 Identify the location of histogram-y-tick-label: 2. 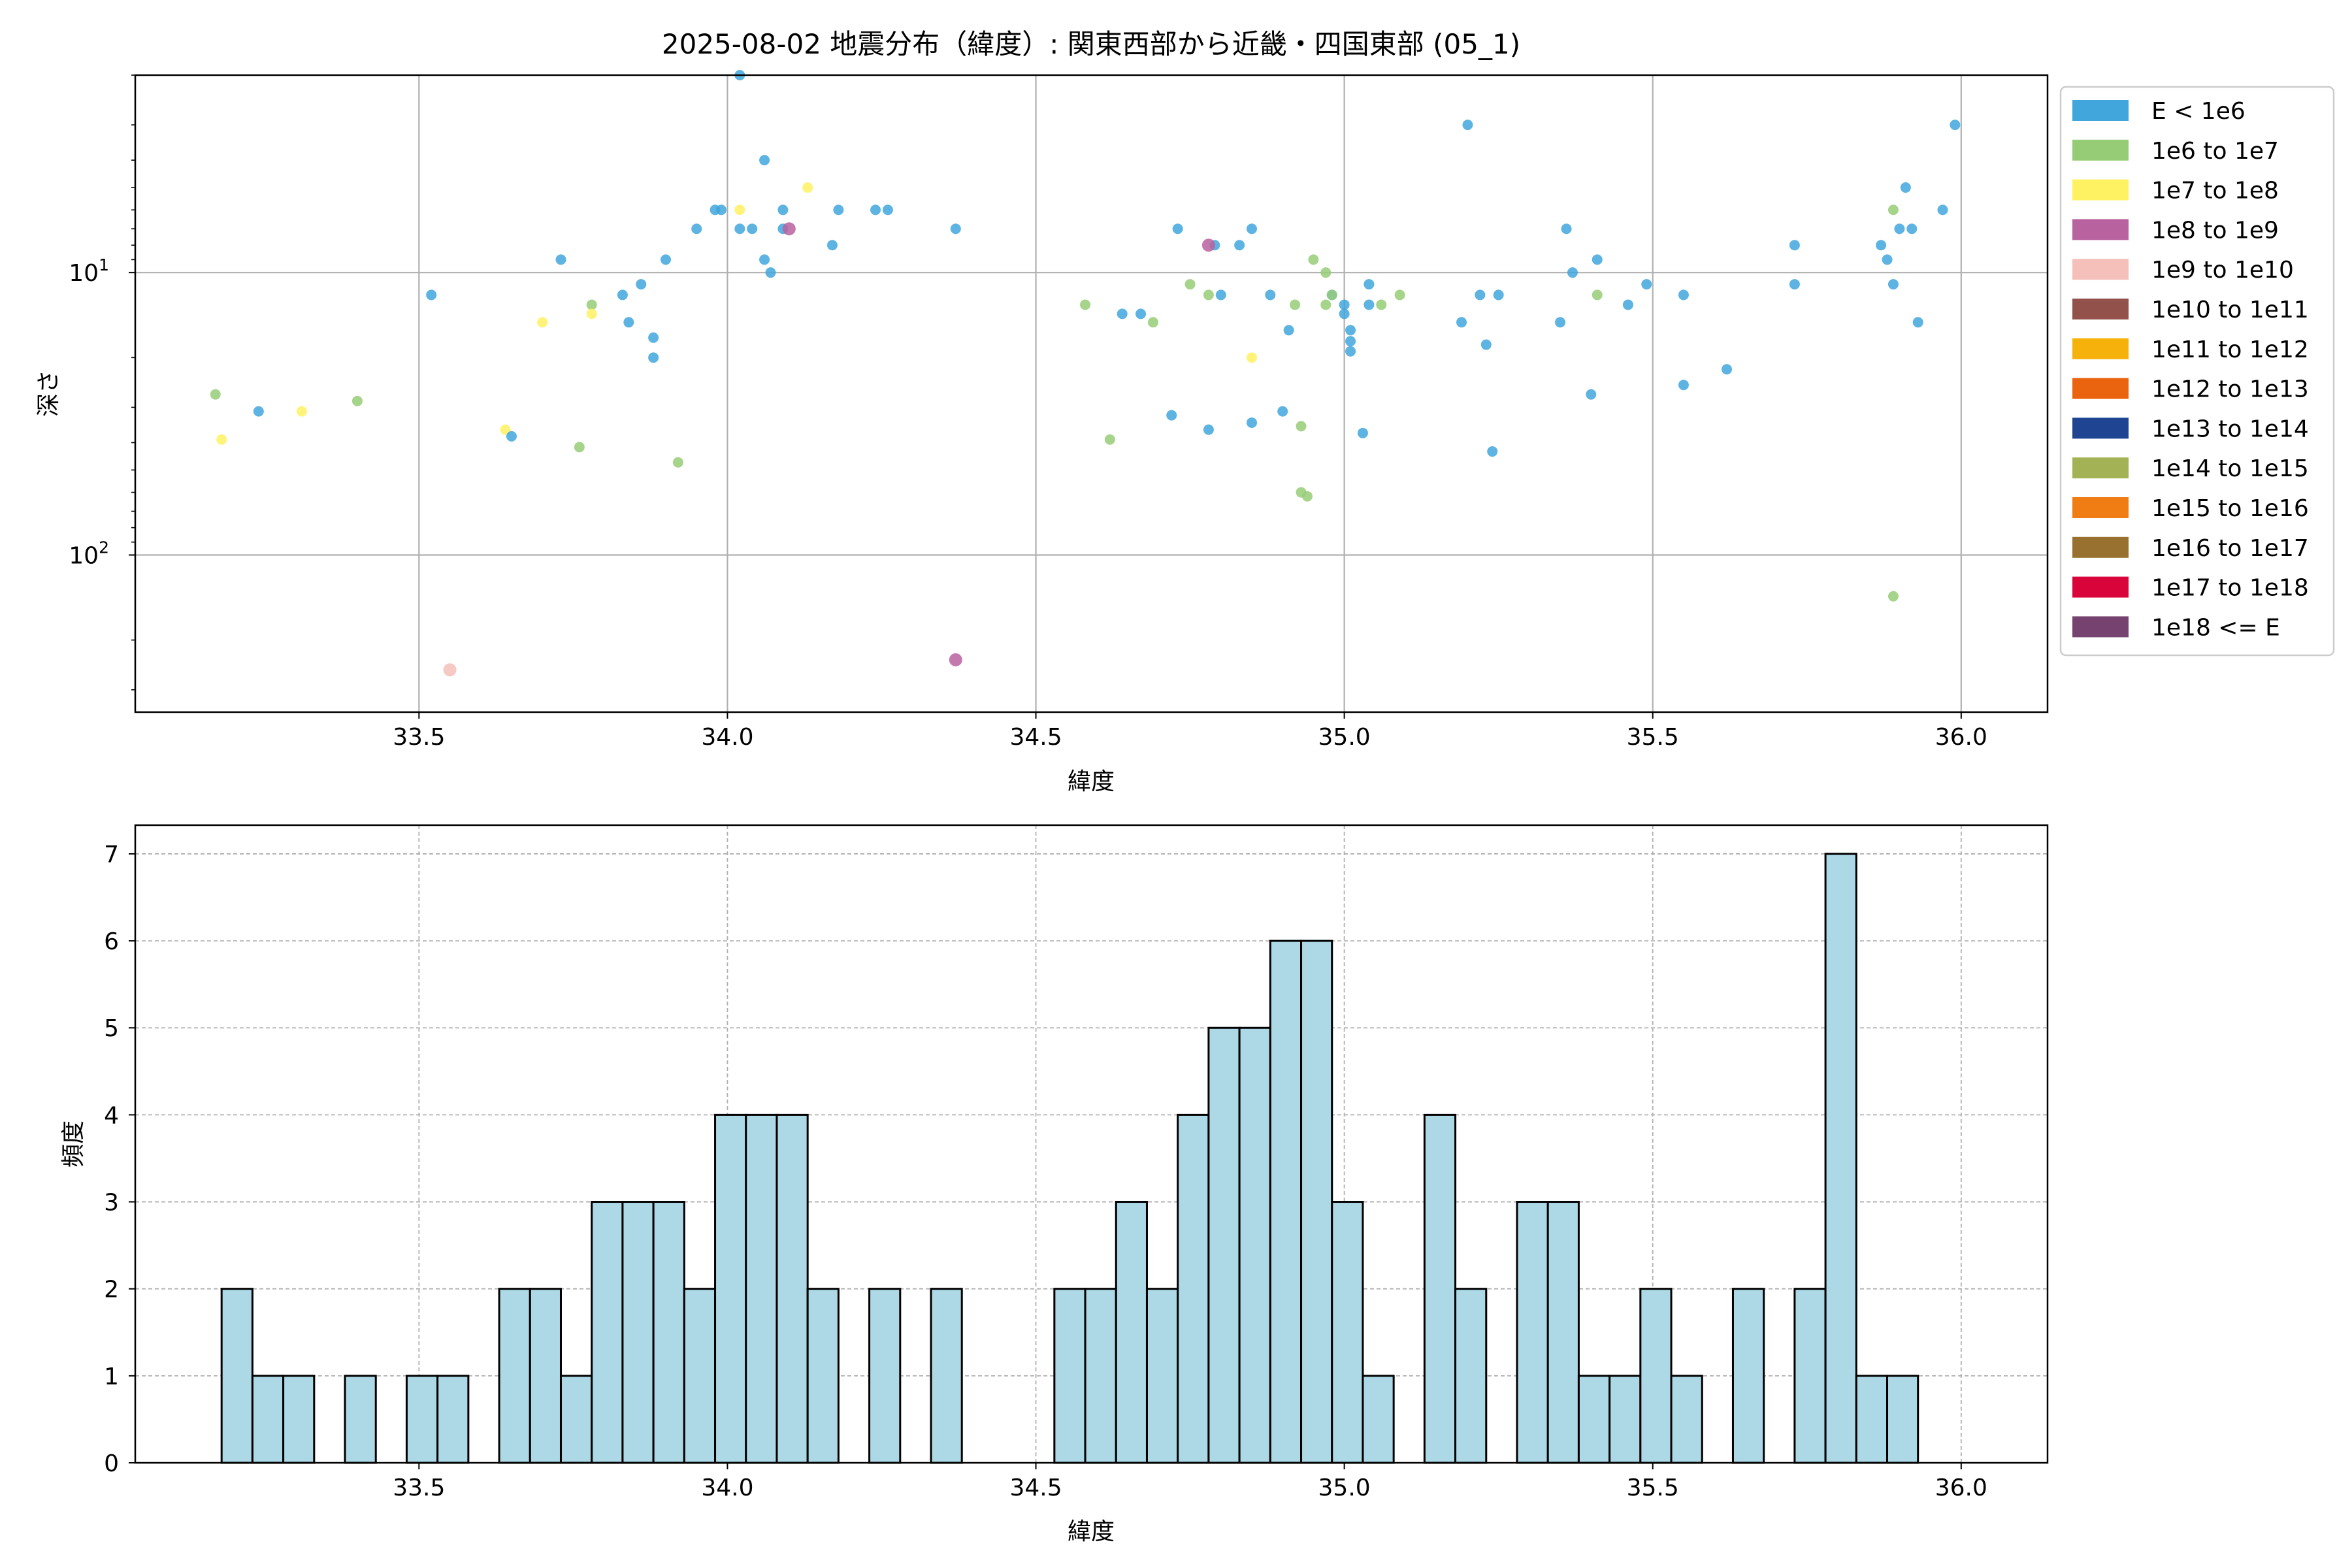
(111, 1290).